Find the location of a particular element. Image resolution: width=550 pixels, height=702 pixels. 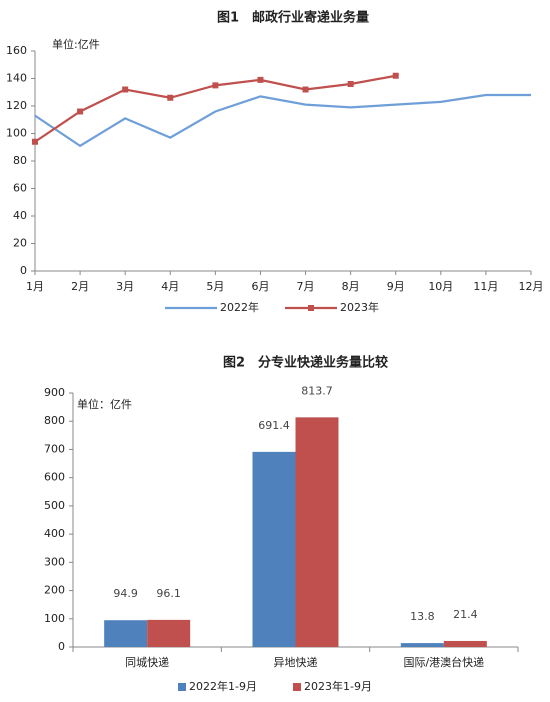

y-tick-label: 140 is located at coordinates (16, 78).